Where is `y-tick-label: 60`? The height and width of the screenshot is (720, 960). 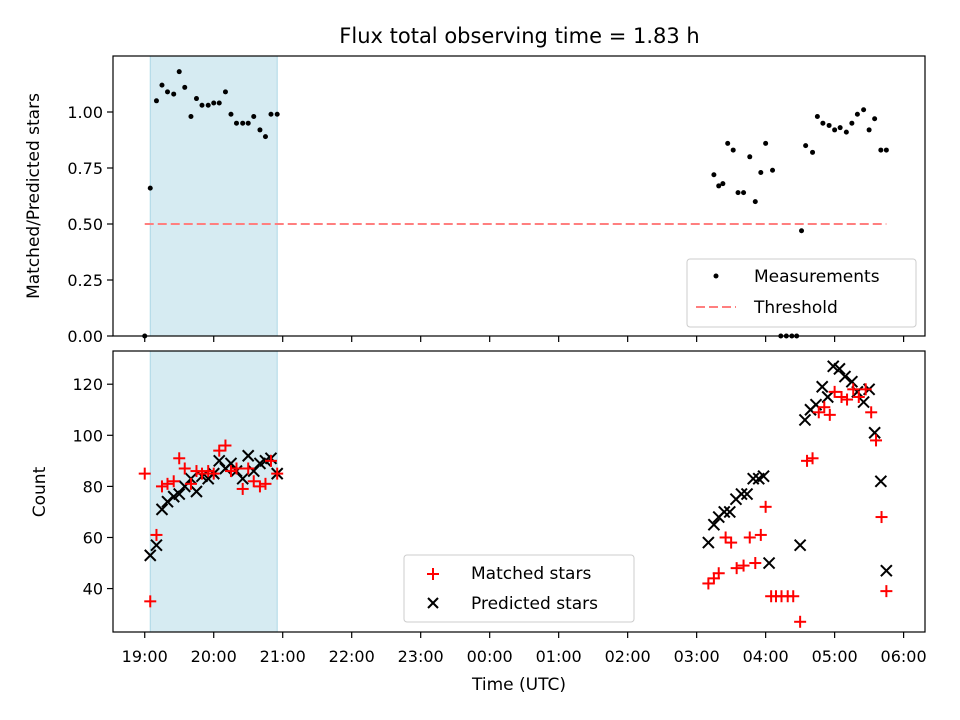
y-tick-label: 60 is located at coordinates (93, 537).